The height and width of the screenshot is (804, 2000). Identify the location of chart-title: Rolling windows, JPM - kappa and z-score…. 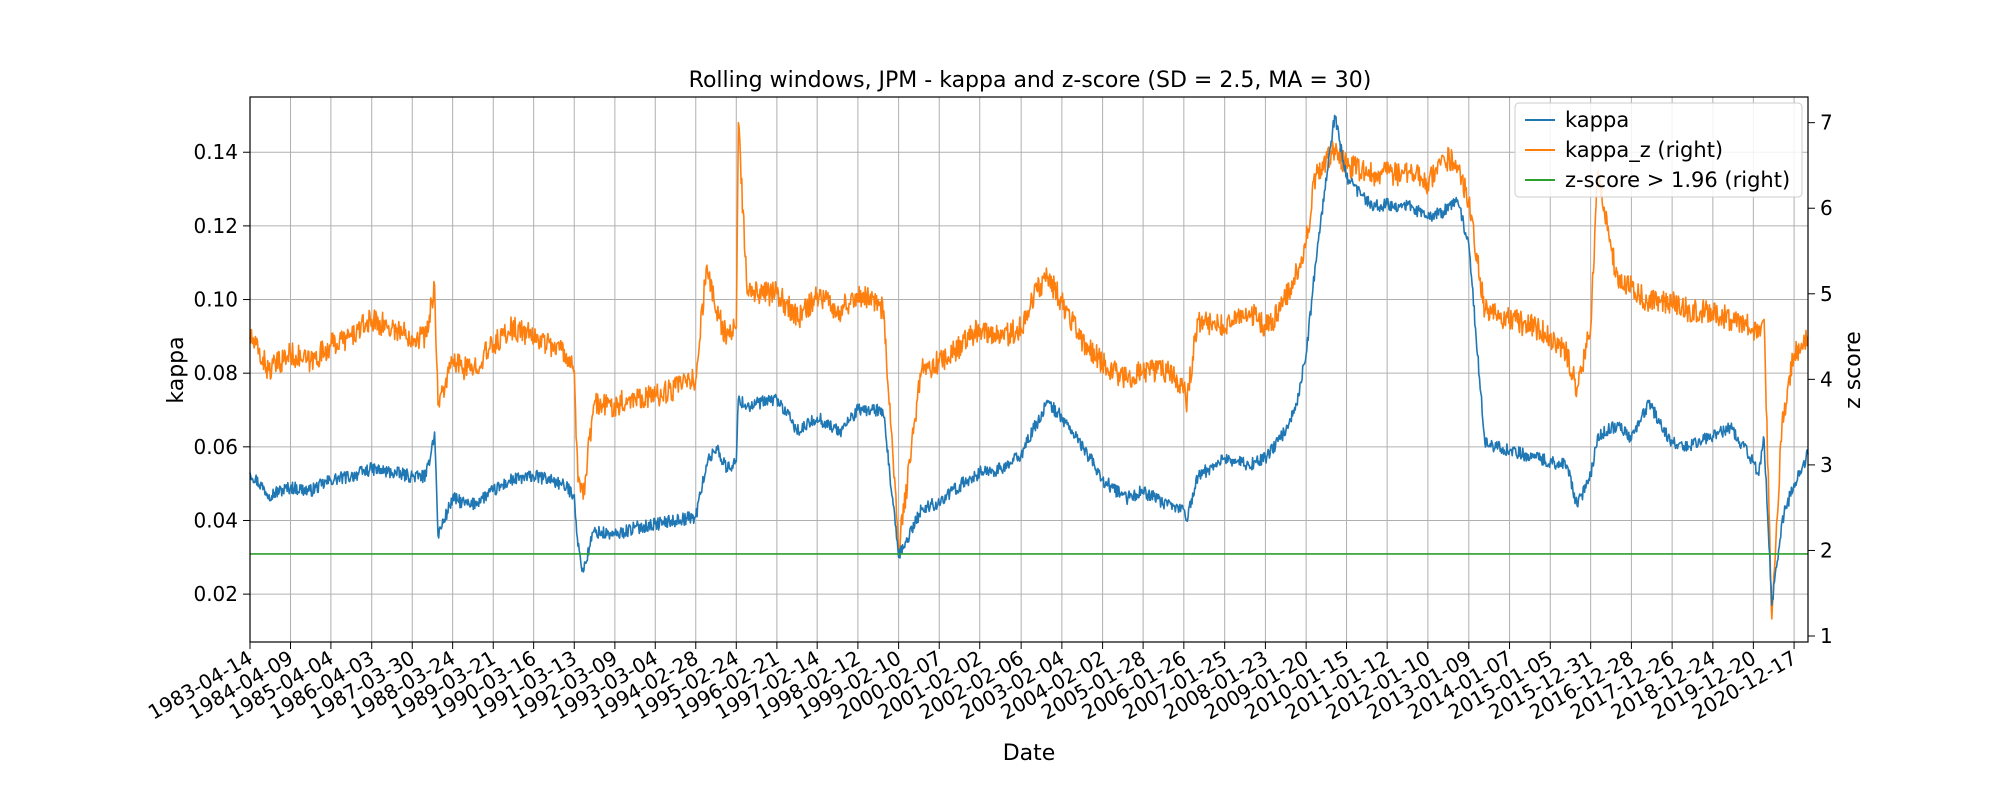
(1030, 80).